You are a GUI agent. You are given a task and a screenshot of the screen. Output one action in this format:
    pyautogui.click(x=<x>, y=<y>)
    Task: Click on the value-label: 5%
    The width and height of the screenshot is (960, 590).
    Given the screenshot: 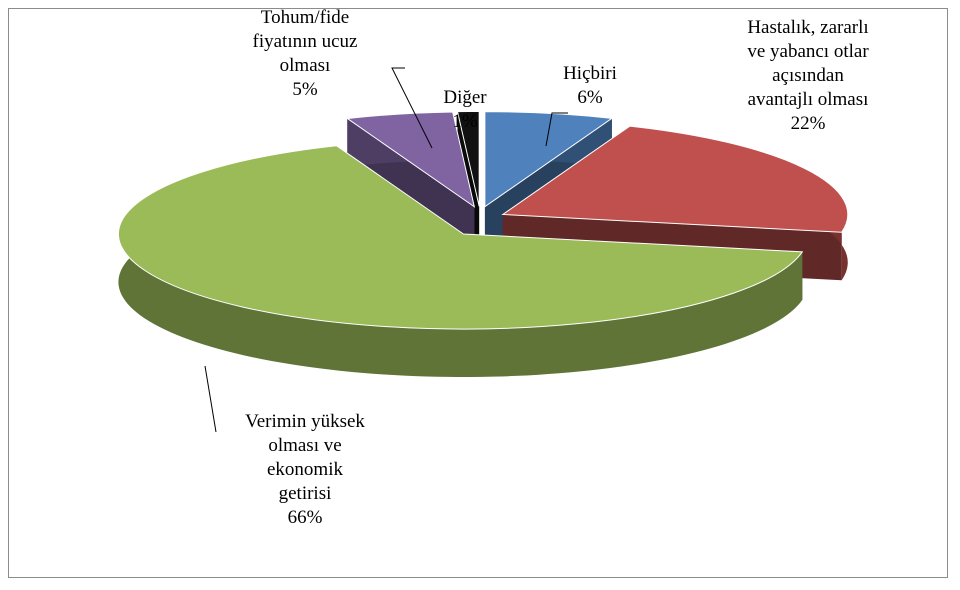 What is the action you would take?
    pyautogui.click(x=305, y=89)
    